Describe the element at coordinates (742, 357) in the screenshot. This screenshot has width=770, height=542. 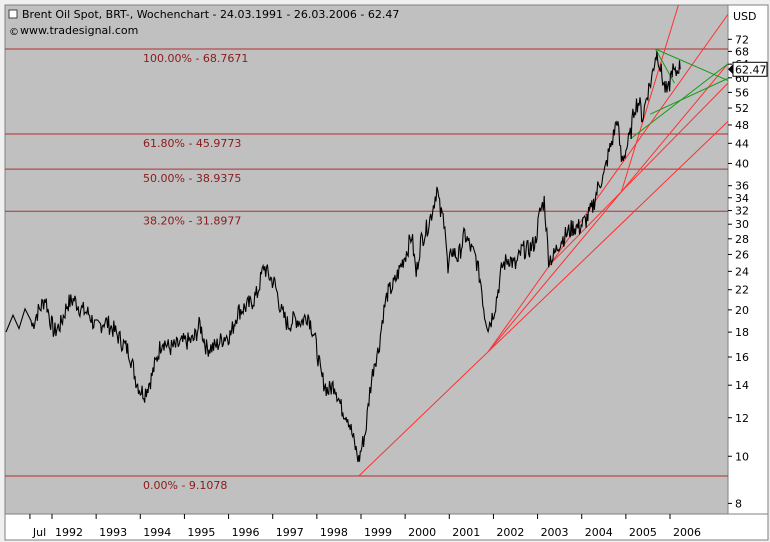
I see `y-tick-label: 16` at that location.